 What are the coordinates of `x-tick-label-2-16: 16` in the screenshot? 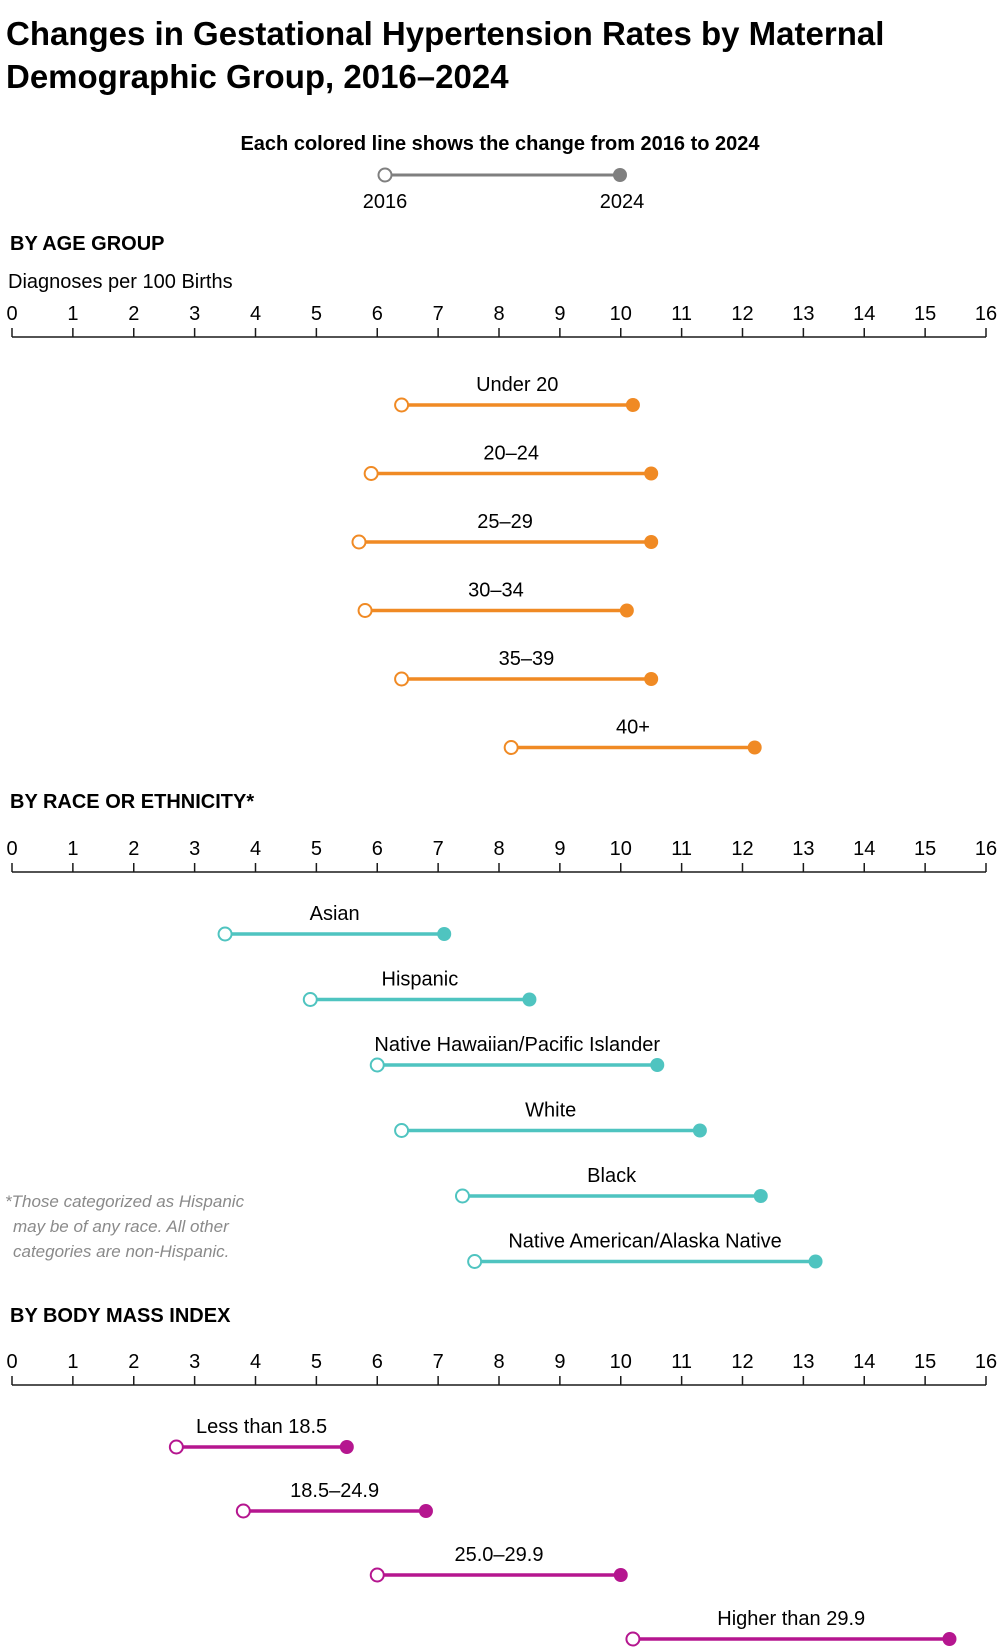 It's located at (986, 1362).